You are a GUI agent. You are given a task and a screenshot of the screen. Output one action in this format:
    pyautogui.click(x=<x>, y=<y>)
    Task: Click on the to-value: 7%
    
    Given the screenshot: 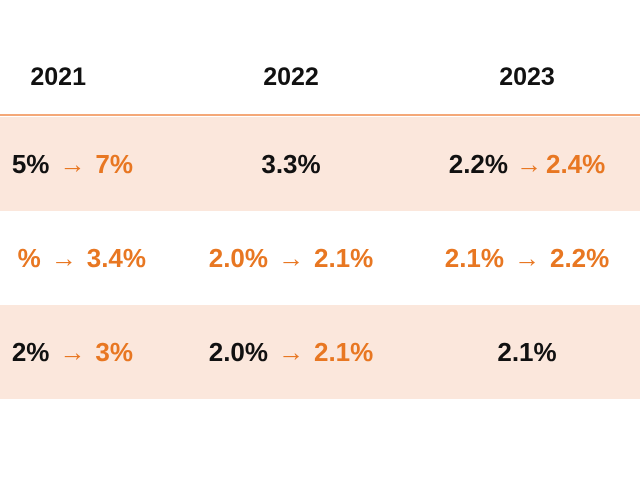 What is the action you would take?
    pyautogui.click(x=114, y=163)
    